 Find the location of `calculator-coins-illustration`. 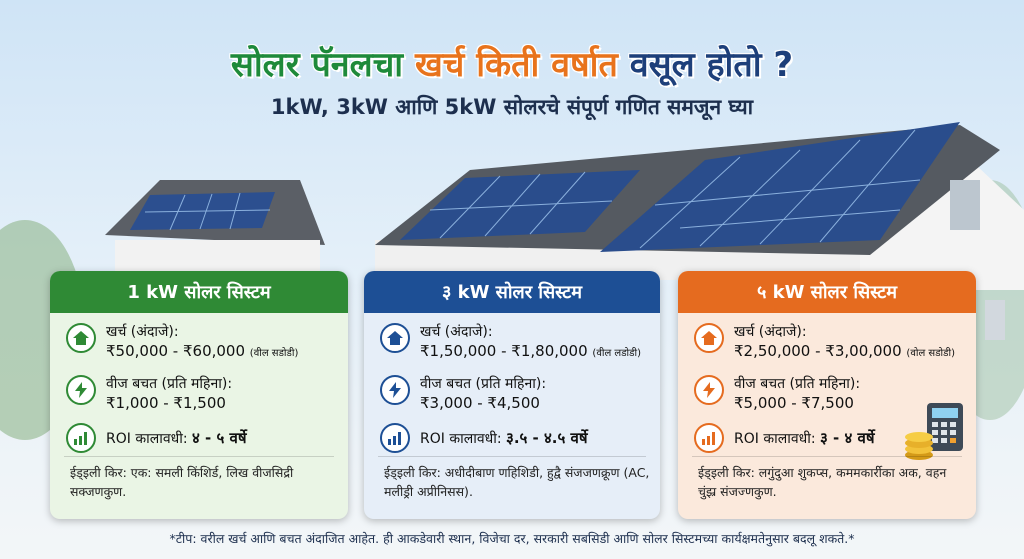

calculator-coins-illustration is located at coordinates (934, 431).